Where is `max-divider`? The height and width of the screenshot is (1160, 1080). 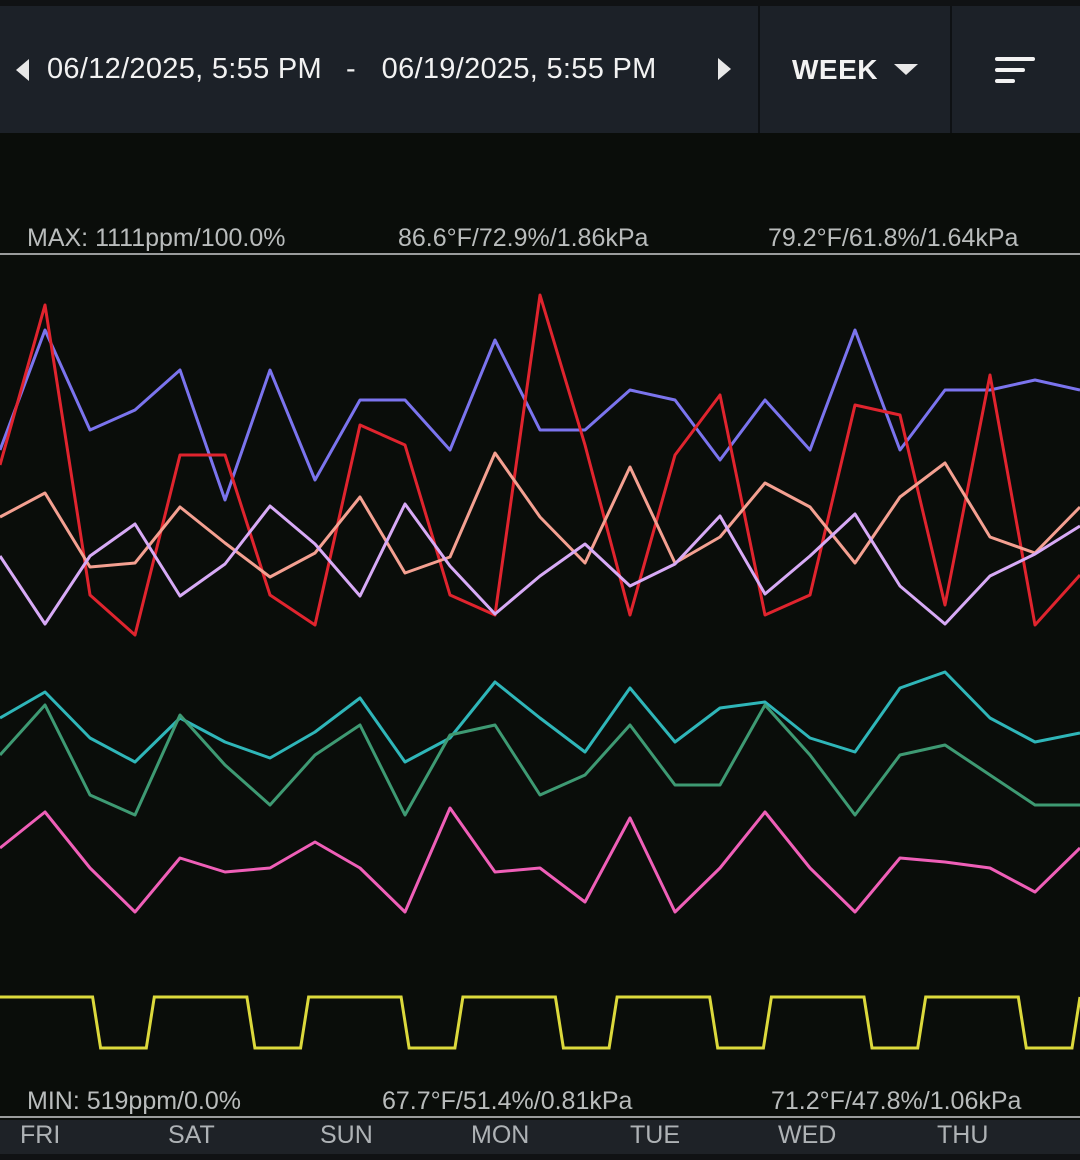
max-divider is located at coordinates (540, 254).